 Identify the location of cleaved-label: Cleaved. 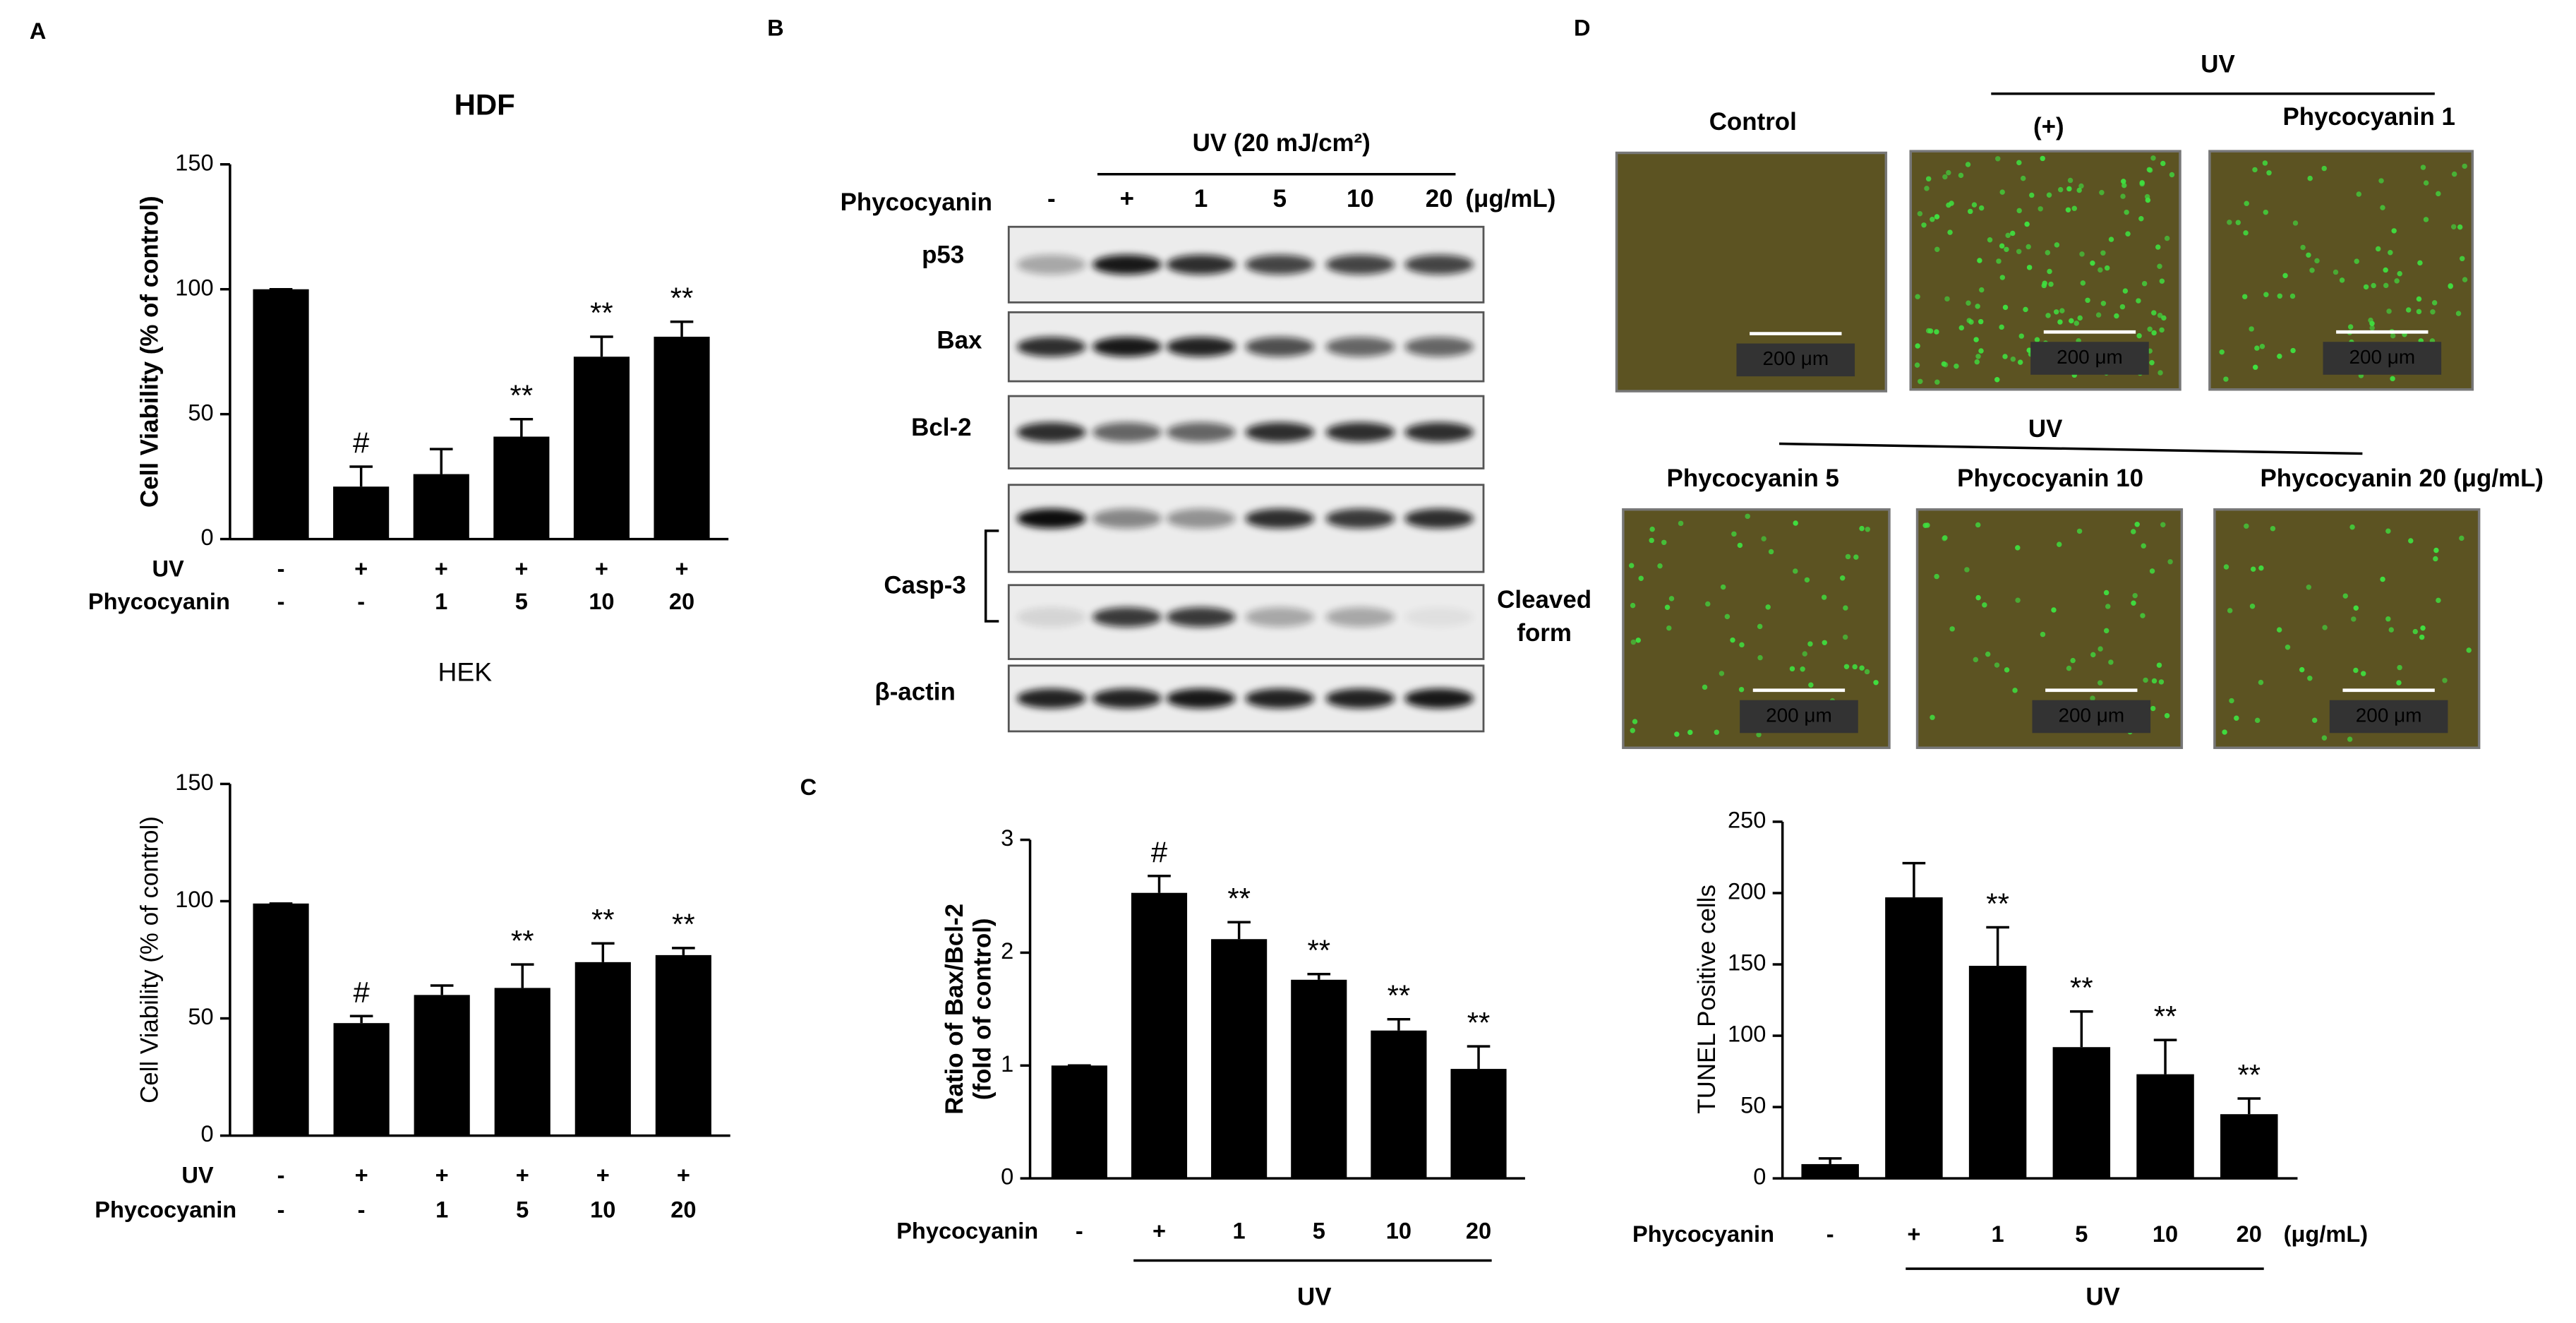
(1544, 600).